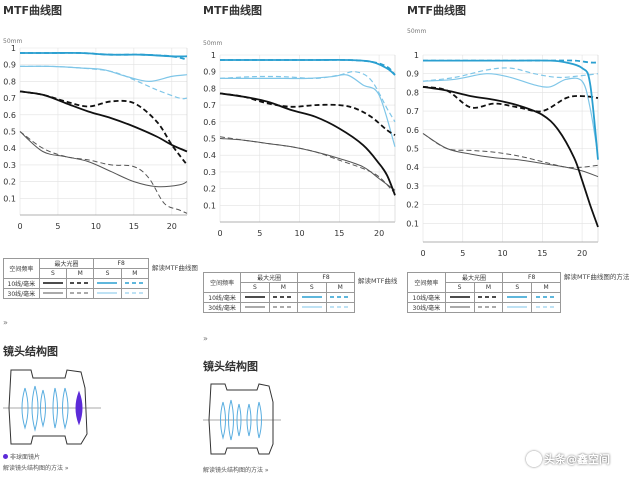  I want to click on mtf-chart-2: 0.10.20.30.40.50.60.70.80.910 5 10 15 20, so click(299, 144).